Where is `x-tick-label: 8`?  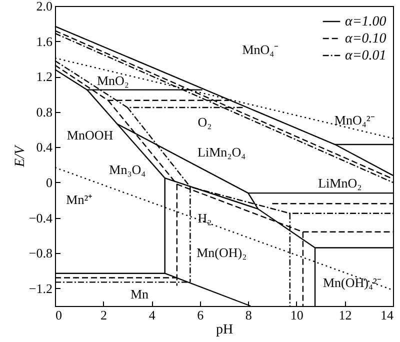
x-tick-label: 8 is located at coordinates (248, 315).